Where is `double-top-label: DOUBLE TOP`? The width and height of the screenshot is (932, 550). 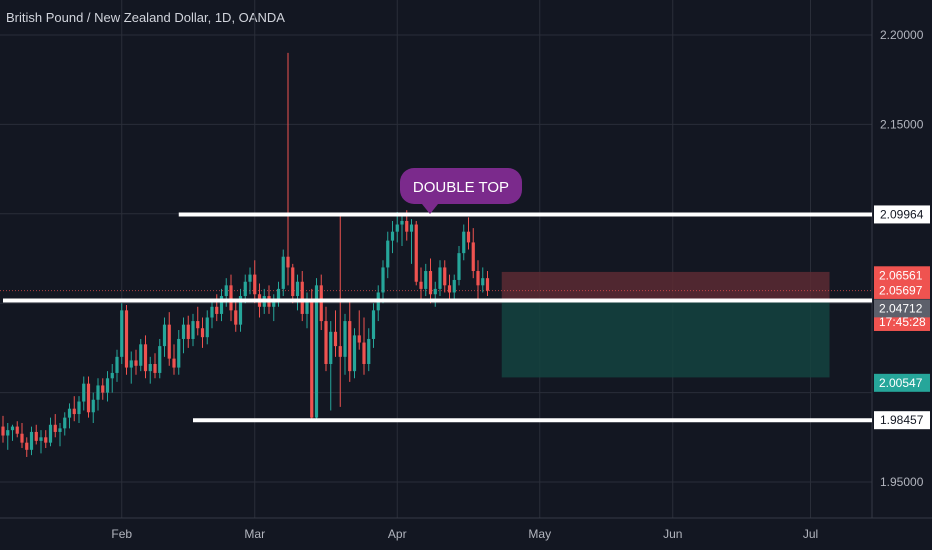 double-top-label: DOUBLE TOP is located at coordinates (461, 187).